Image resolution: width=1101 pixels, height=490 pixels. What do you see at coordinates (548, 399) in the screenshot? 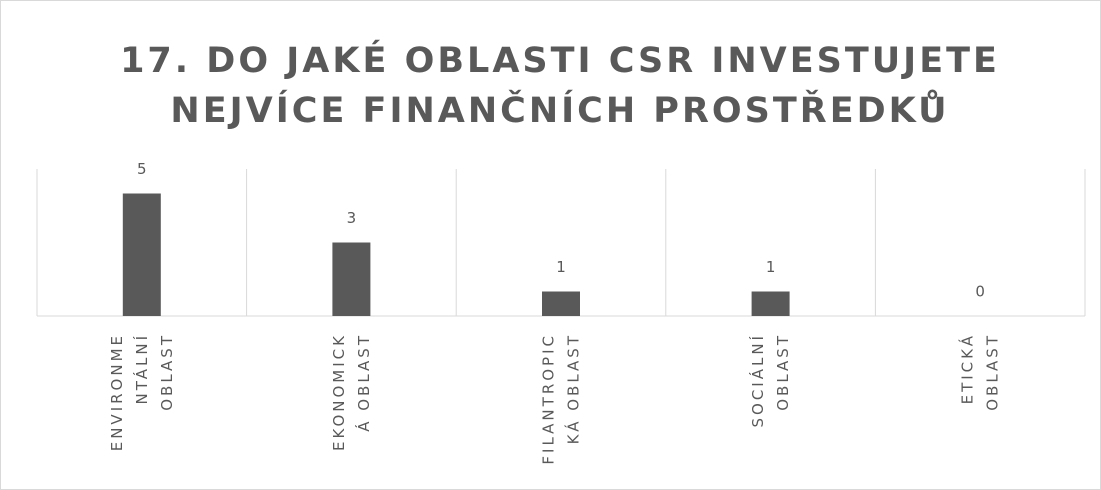
I see `text-line: FILANTROPIC` at bounding box center [548, 399].